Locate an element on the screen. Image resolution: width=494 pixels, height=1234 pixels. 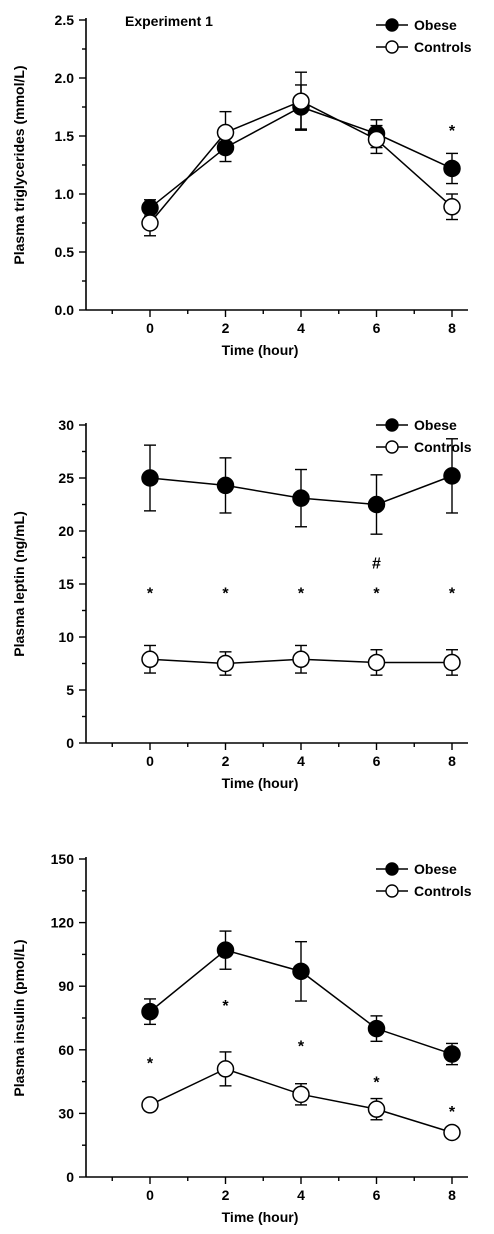
y-tick-label: 25 is located at coordinates (66, 478).